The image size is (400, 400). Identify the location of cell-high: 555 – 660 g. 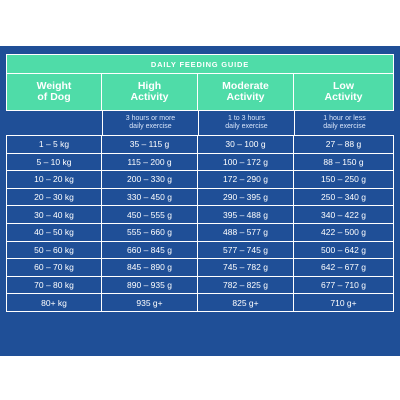
(150, 232).